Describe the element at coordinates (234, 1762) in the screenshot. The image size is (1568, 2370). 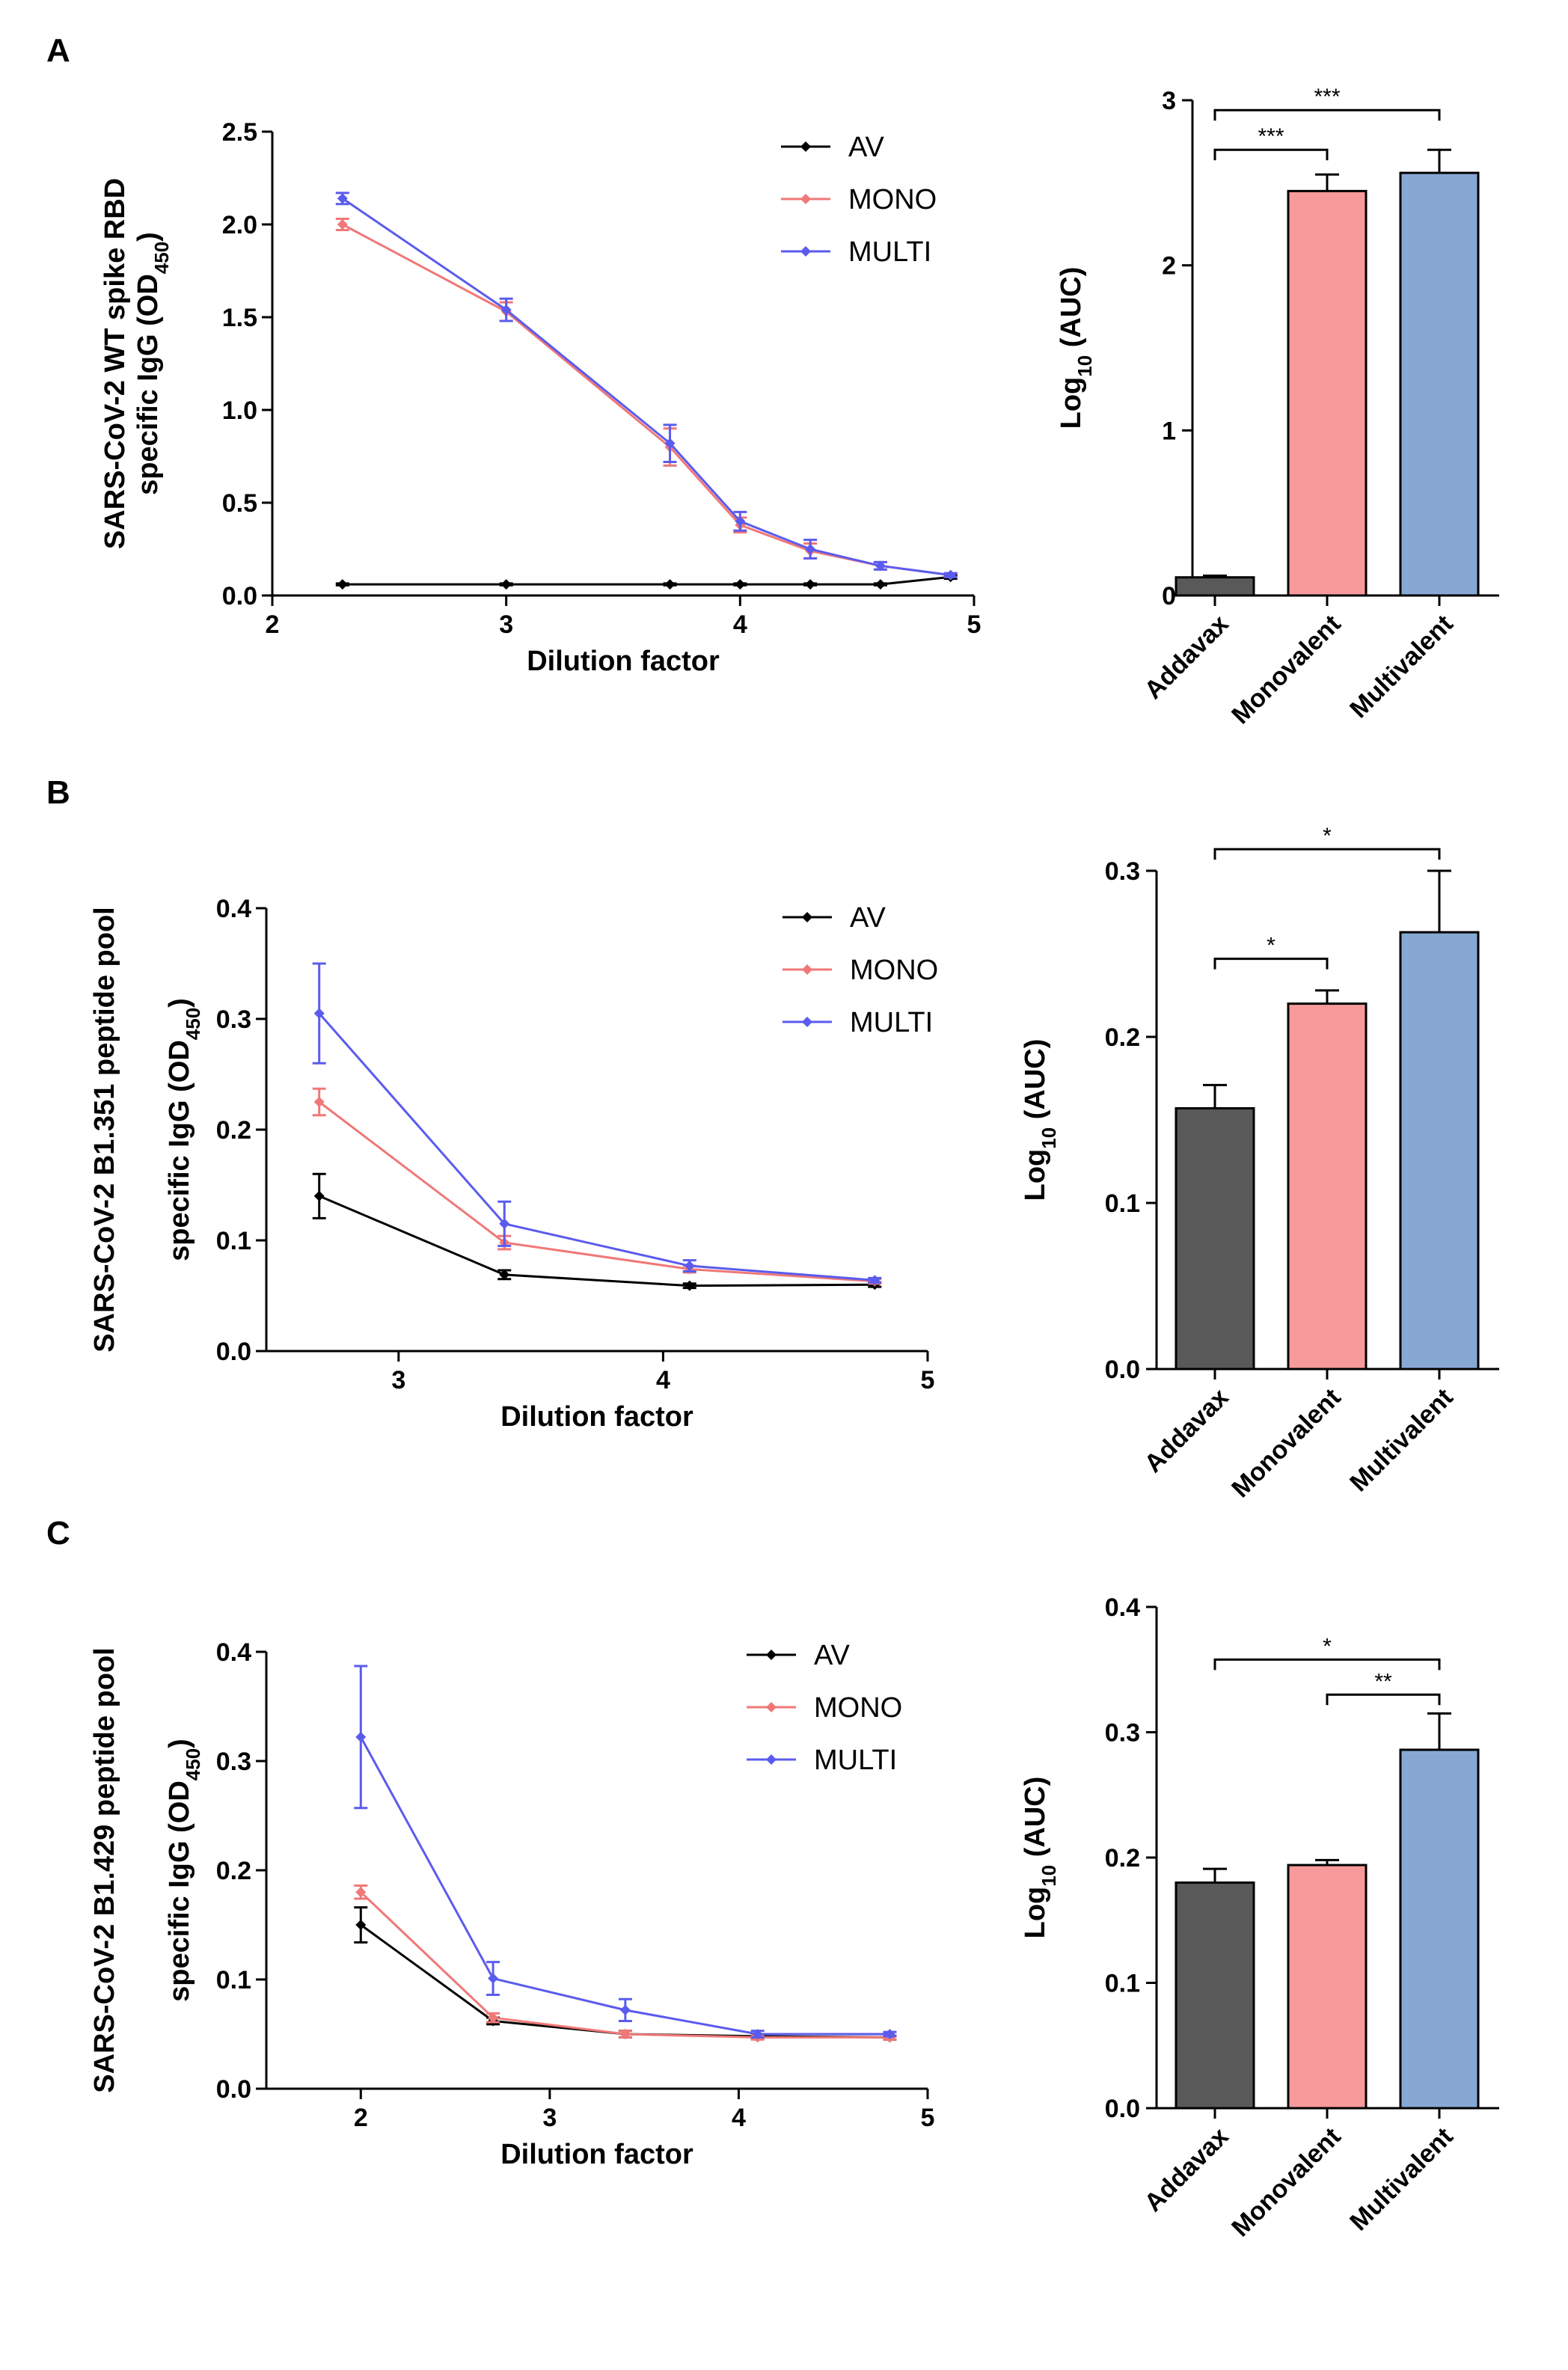
I see `p2-line-ytick-label: 0.3` at that location.